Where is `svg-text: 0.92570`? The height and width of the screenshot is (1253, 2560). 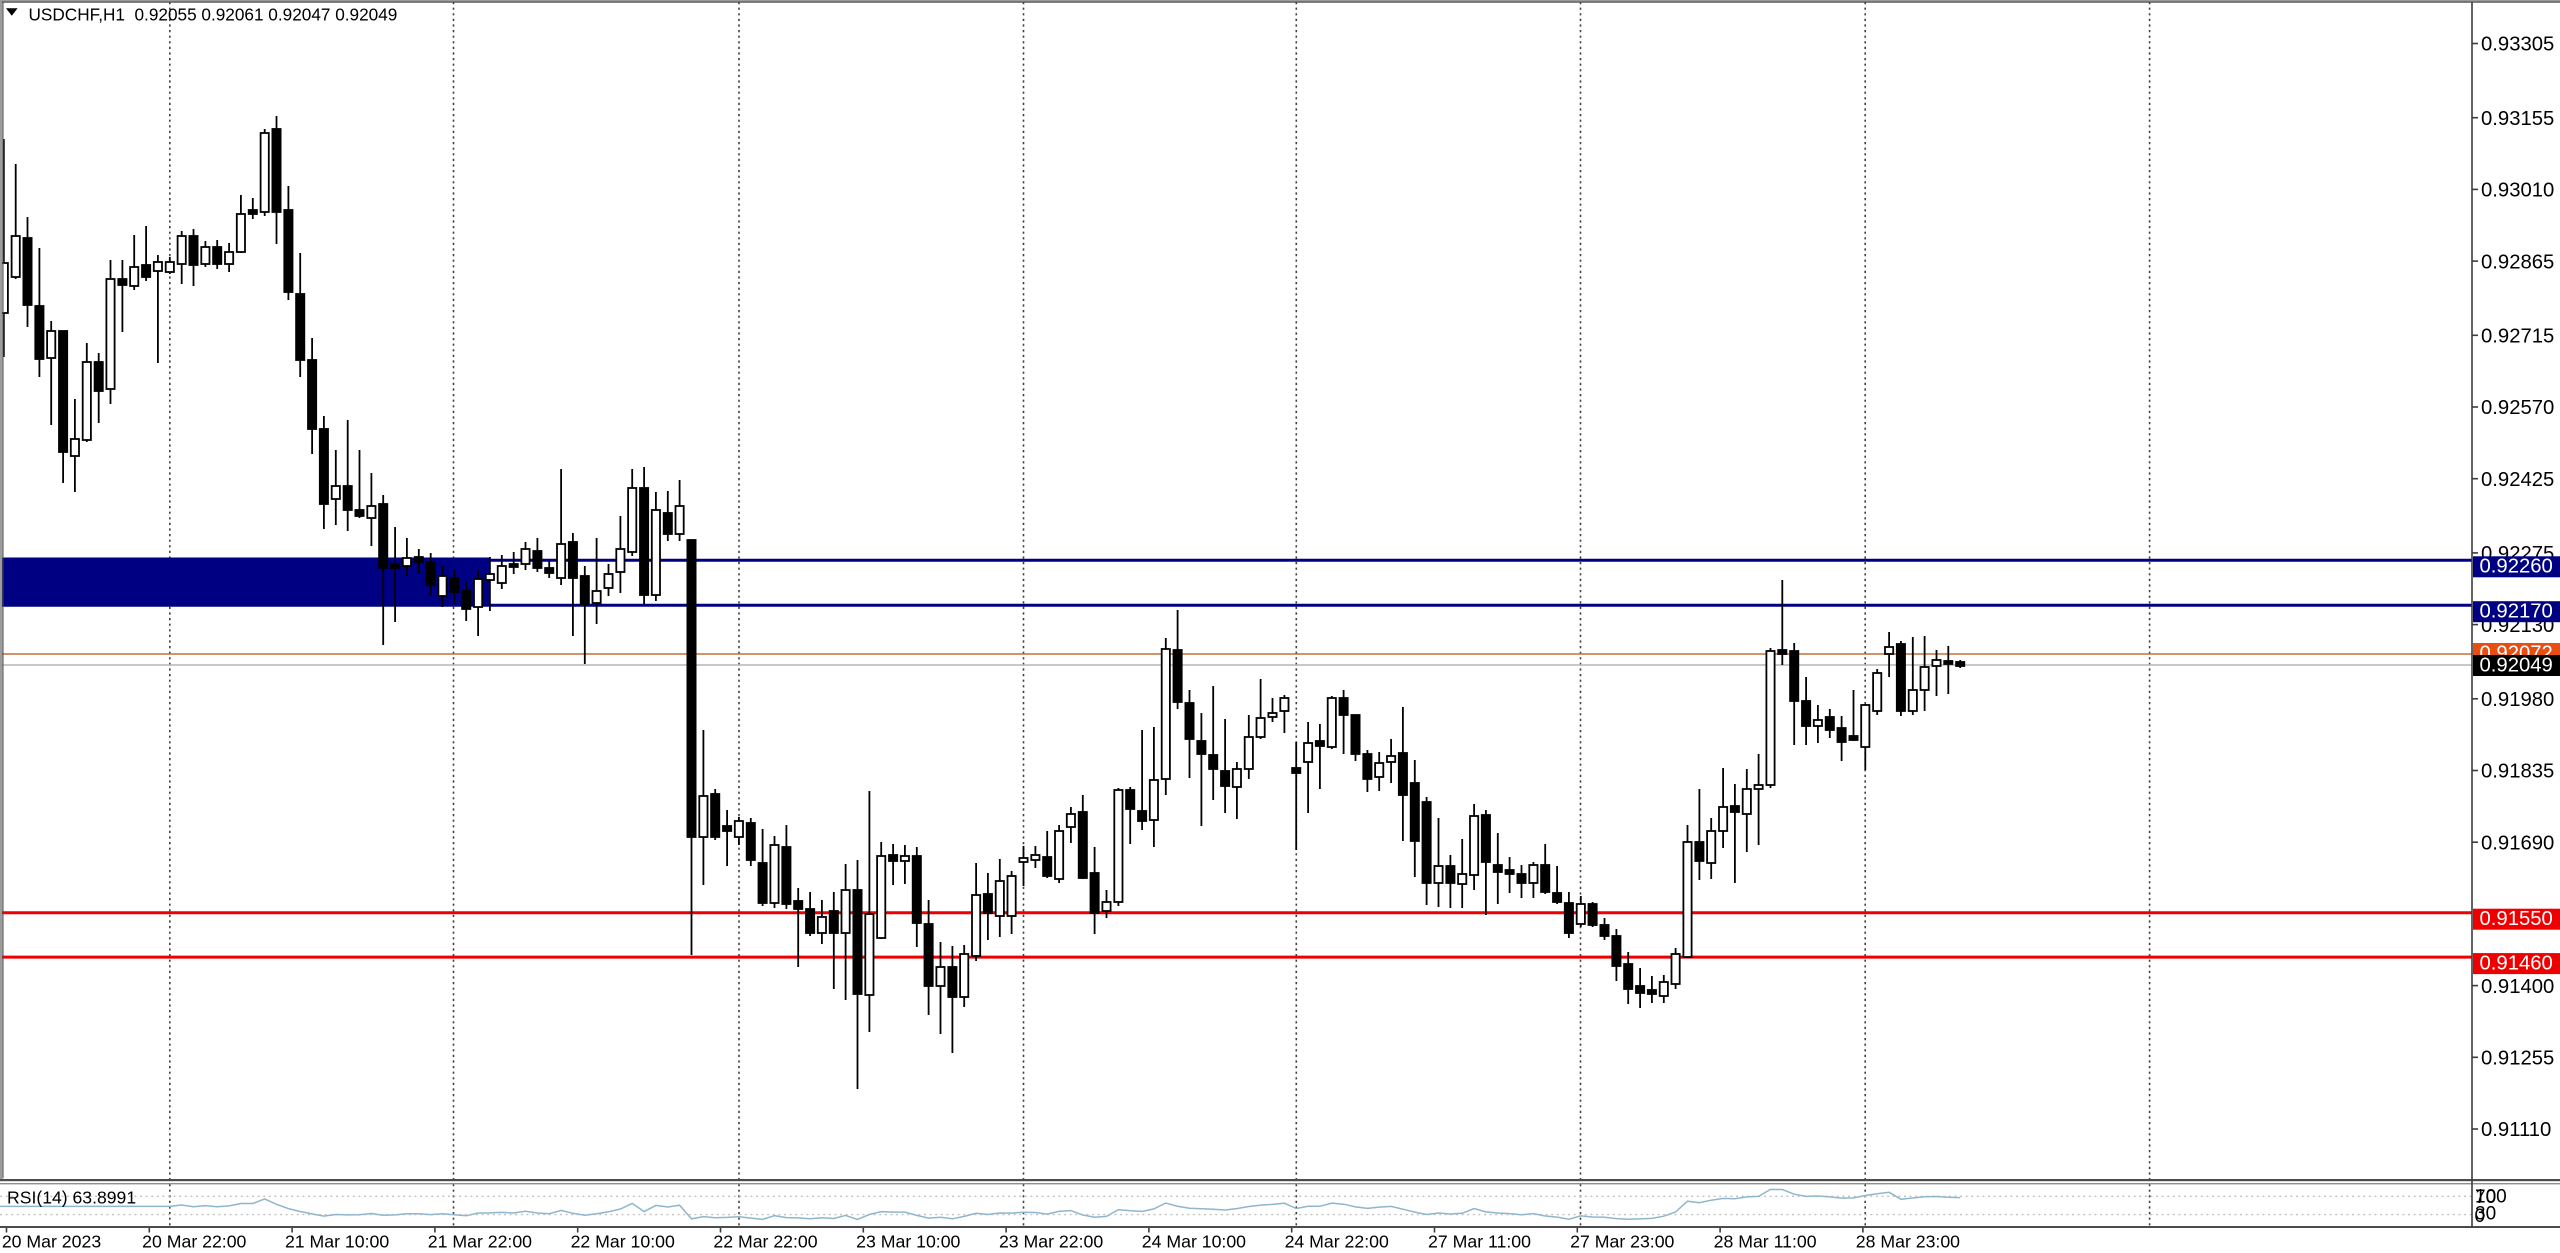 svg-text: 0.92570 is located at coordinates (2517, 408).